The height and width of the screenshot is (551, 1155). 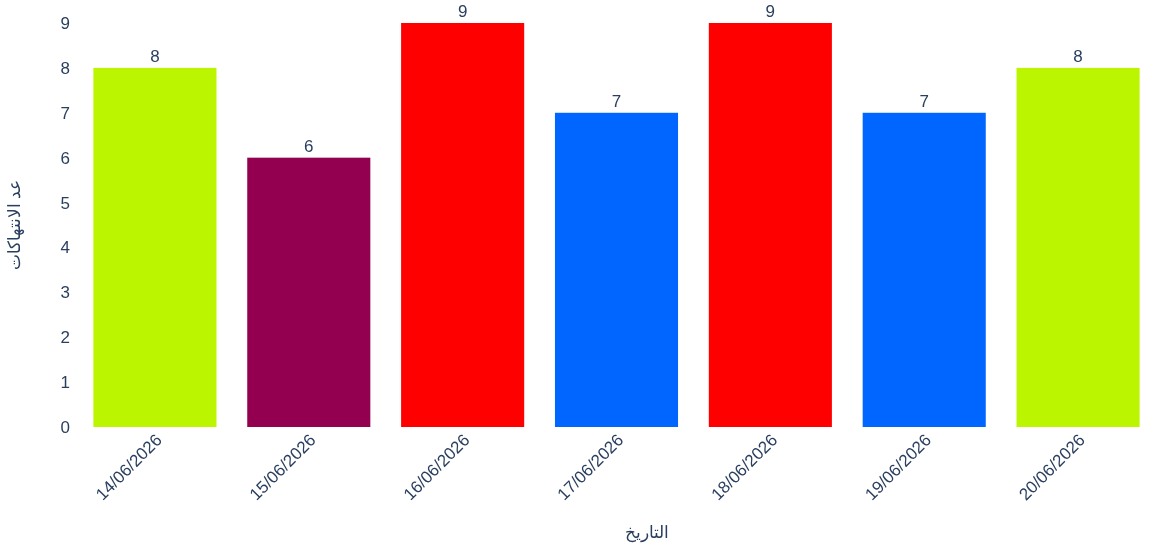 I want to click on ytick: 0, so click(x=65, y=427).